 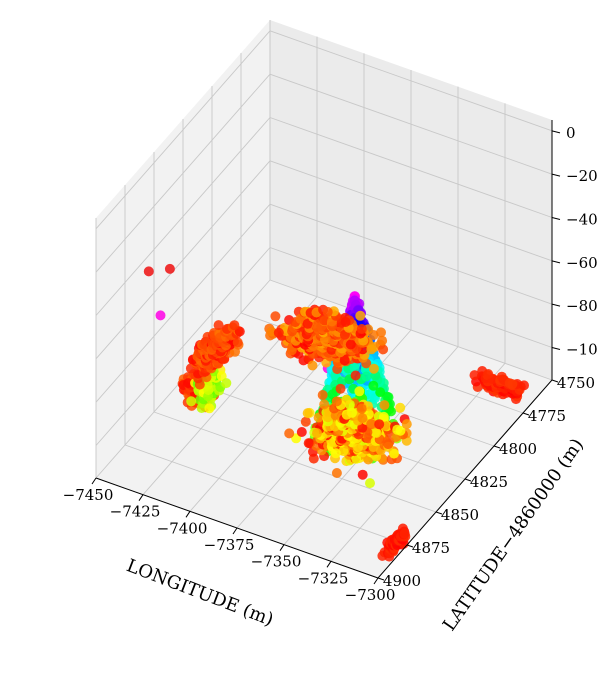 I want to click on y-axis-line, so click(x=465, y=479).